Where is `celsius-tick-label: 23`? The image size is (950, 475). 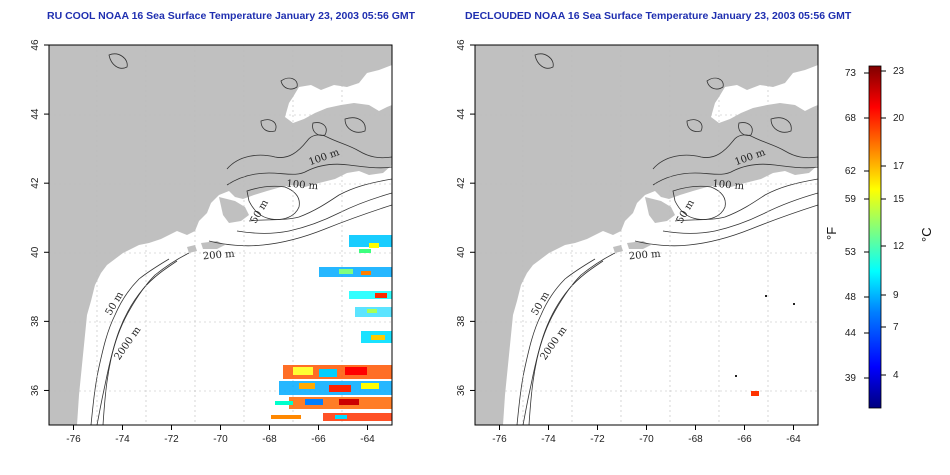 celsius-tick-label: 23 is located at coordinates (899, 71).